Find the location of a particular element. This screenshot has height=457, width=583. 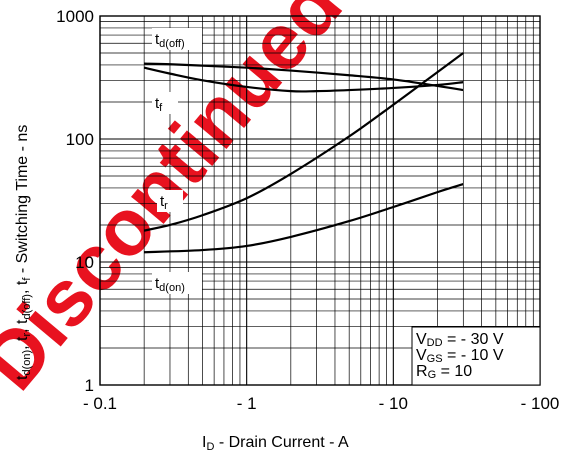

x-tick-label: - 1 is located at coordinates (247, 403).